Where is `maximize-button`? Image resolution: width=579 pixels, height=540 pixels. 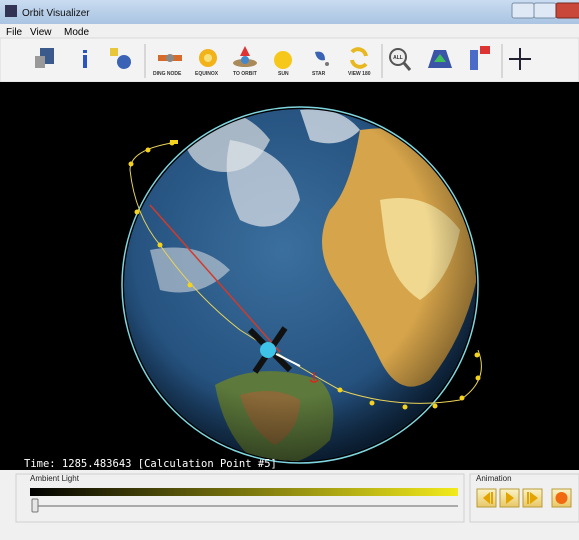 maximize-button is located at coordinates (545, 10).